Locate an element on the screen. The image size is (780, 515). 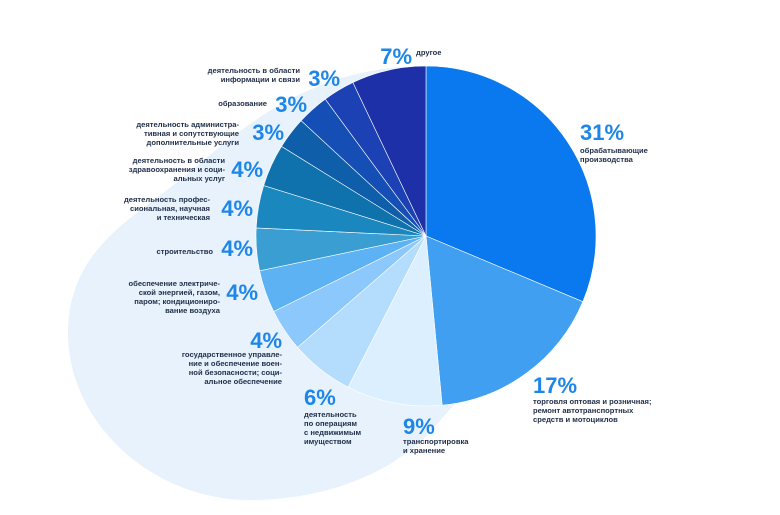
slice-category-label-line: альных услуг is located at coordinates (200, 178).